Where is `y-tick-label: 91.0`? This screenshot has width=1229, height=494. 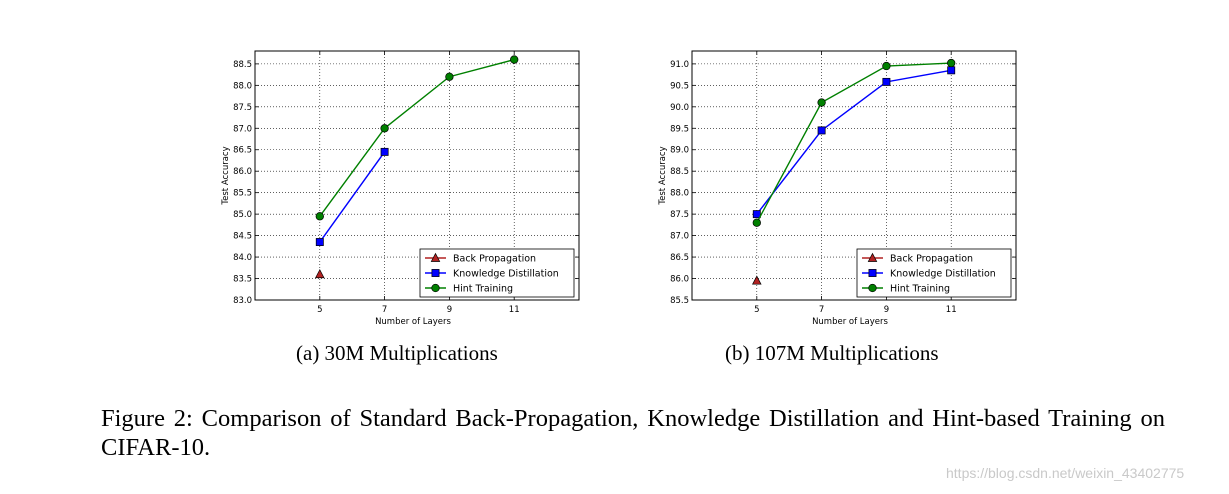
y-tick-label: 91.0 is located at coordinates (679, 65).